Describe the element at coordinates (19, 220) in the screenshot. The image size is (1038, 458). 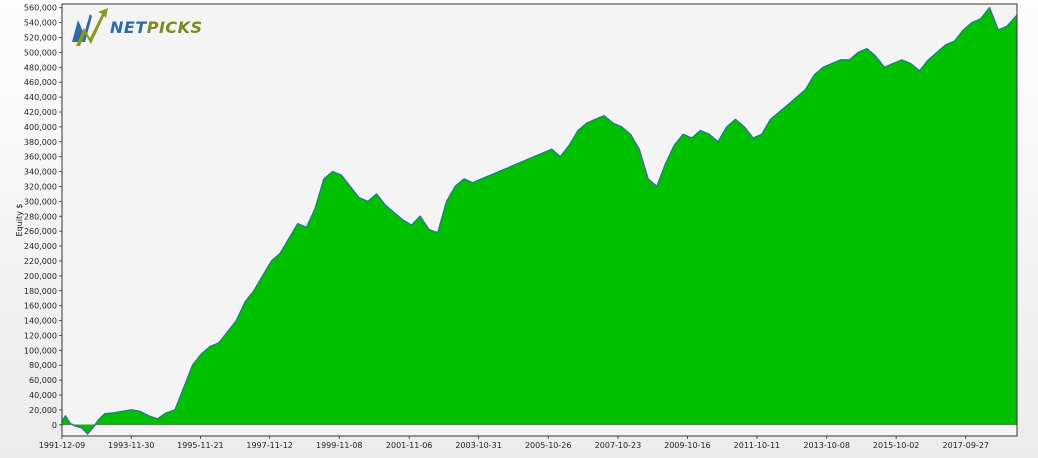
I see `y-axis-title: Equity $` at that location.